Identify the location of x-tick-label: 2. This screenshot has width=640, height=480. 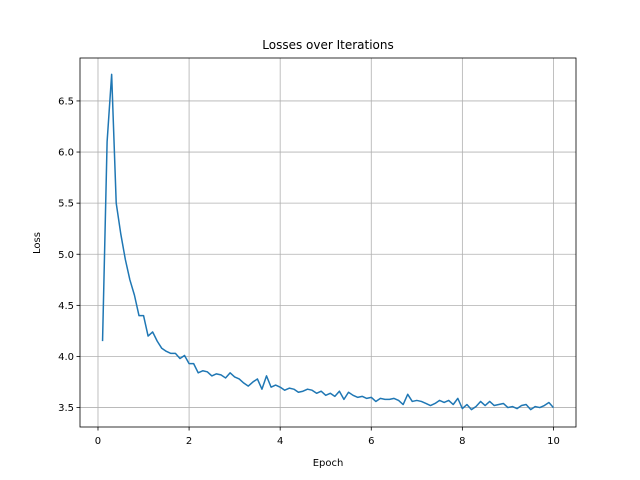
(189, 441).